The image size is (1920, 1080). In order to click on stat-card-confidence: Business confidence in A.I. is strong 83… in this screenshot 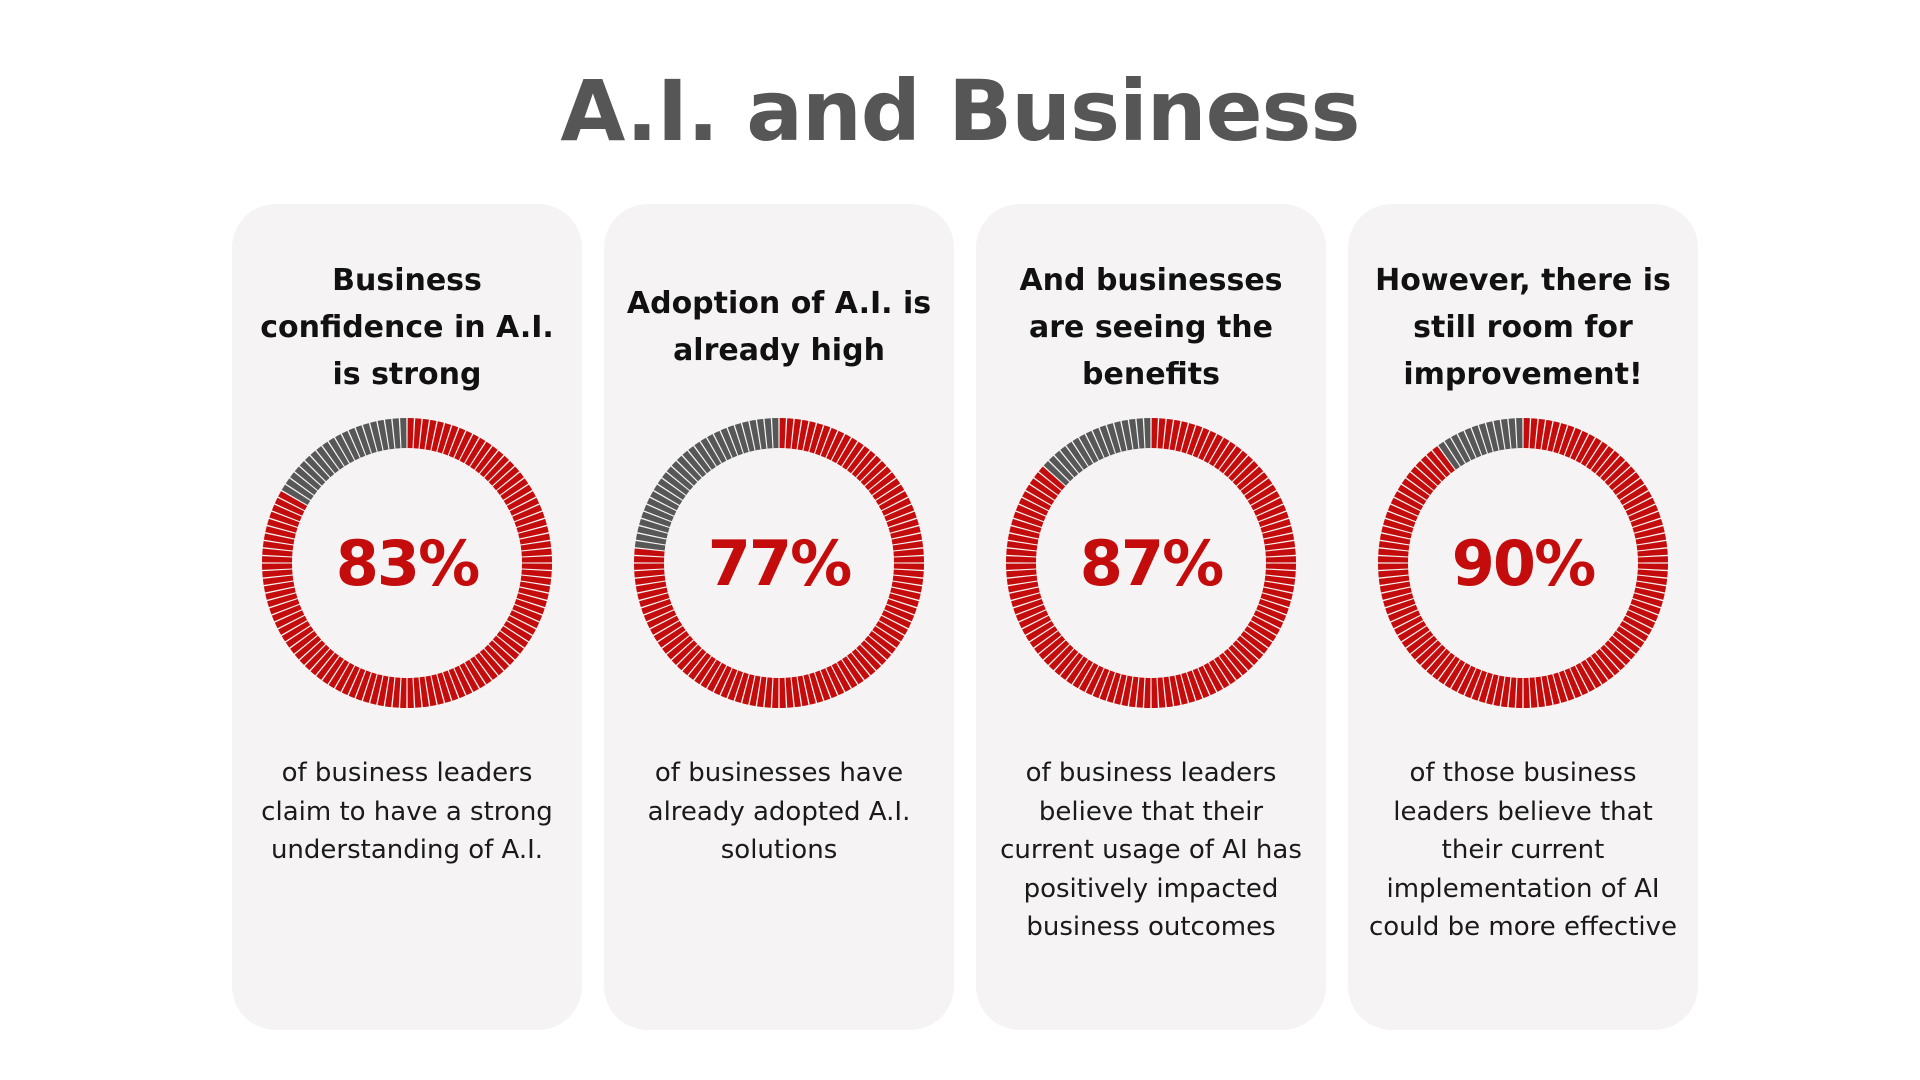, I will do `click(407, 617)`.